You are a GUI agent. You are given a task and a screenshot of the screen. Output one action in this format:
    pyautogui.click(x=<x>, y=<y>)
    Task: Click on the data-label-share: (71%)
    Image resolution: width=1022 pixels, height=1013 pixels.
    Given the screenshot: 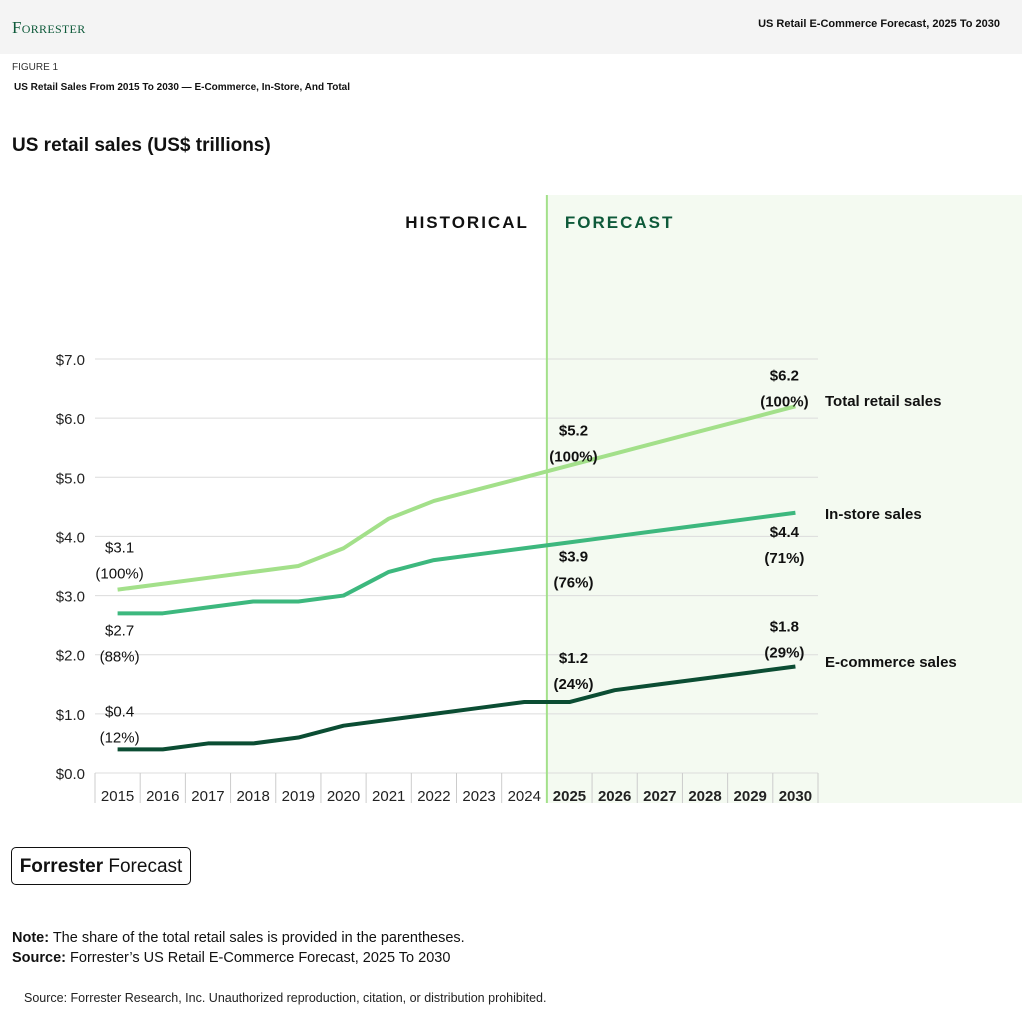 What is the action you would take?
    pyautogui.click(x=784, y=558)
    